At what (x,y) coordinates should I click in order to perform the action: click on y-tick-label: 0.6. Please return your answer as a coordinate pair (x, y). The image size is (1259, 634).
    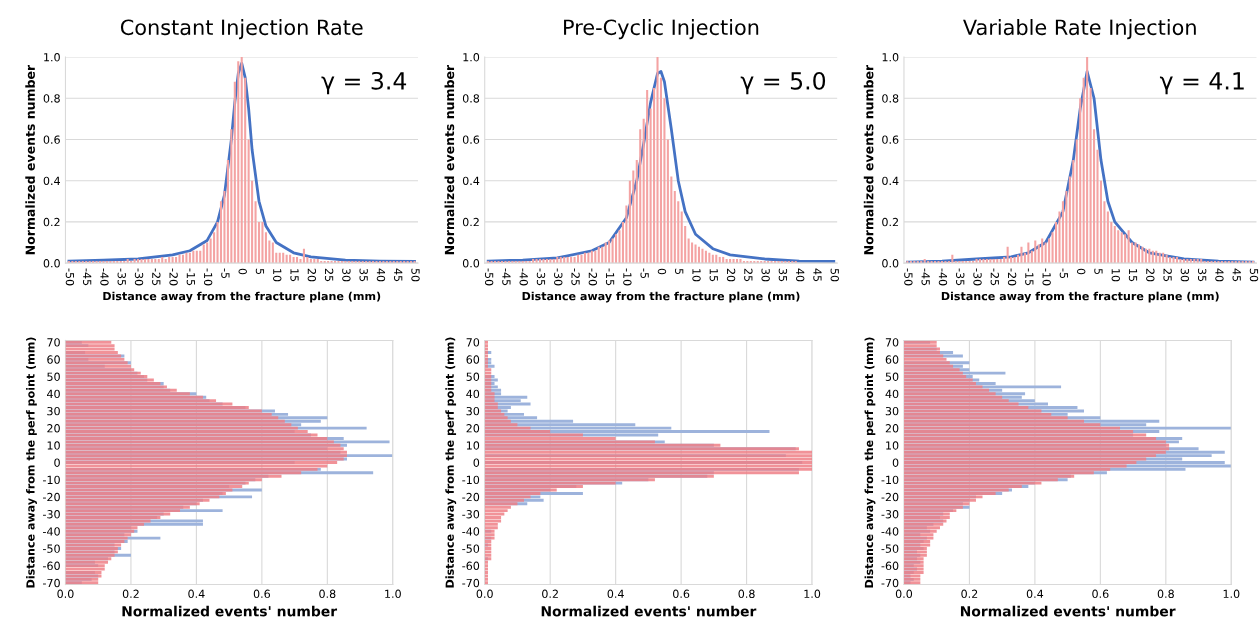
    Looking at the image, I should click on (51, 139).